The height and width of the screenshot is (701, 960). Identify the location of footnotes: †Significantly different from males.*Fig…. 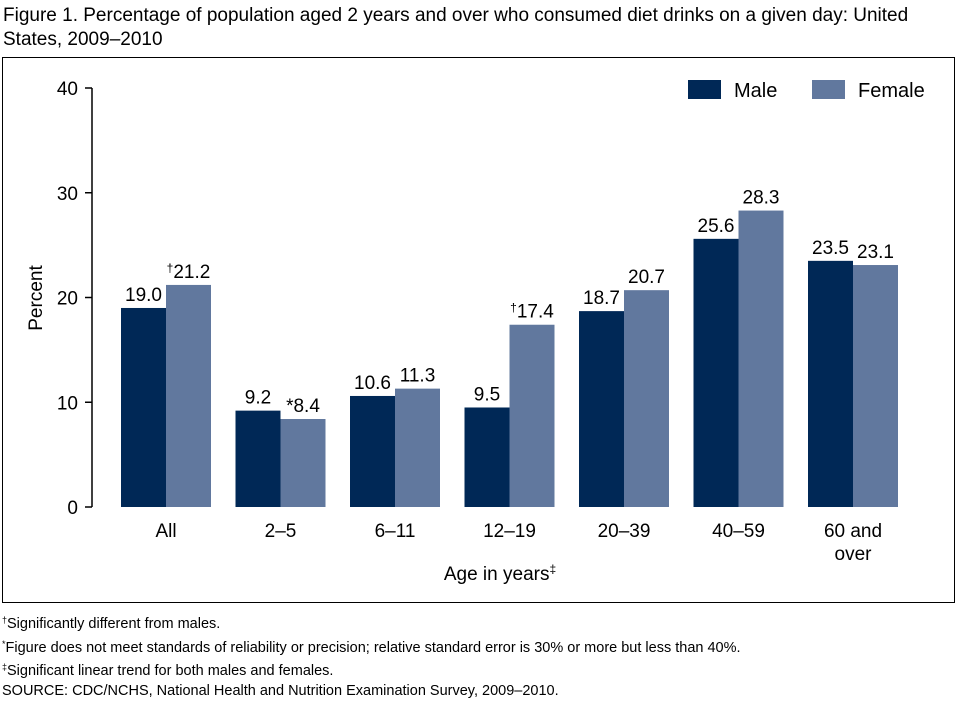
(371, 656).